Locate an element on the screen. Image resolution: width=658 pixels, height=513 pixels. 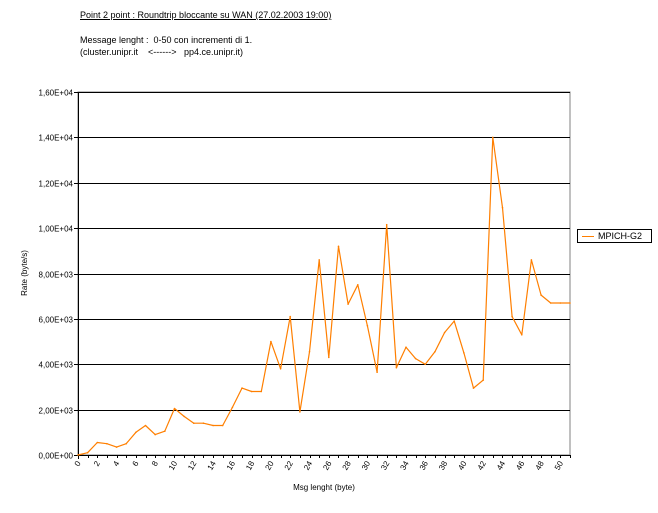
x-tick-label: 18 is located at coordinates (250, 465).